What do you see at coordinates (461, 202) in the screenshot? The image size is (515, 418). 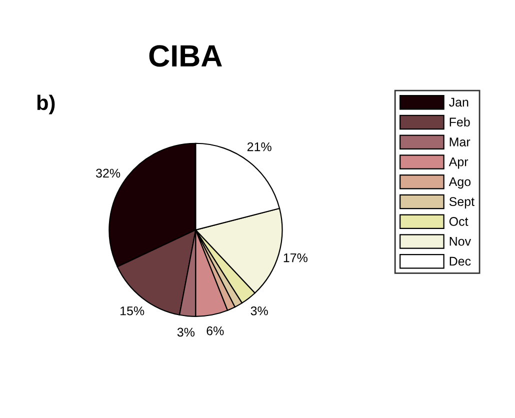 I see `legend-label: Sept` at bounding box center [461, 202].